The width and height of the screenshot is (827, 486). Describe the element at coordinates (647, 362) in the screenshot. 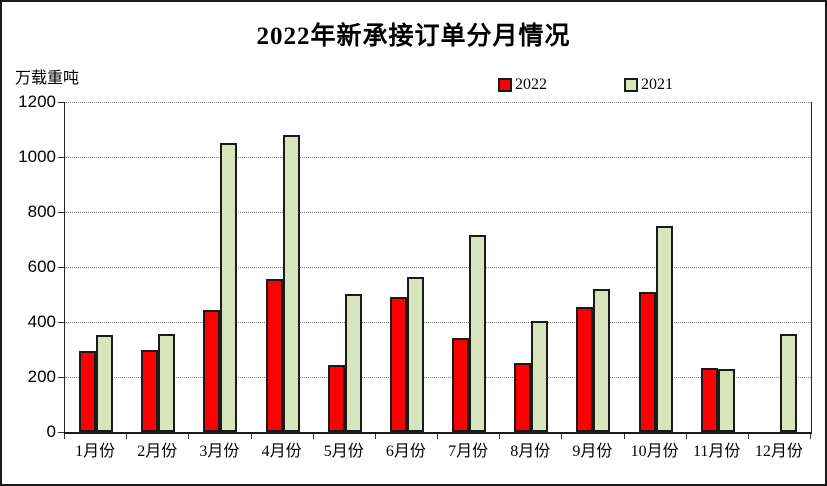

I see `bar-2022-10月份` at that location.